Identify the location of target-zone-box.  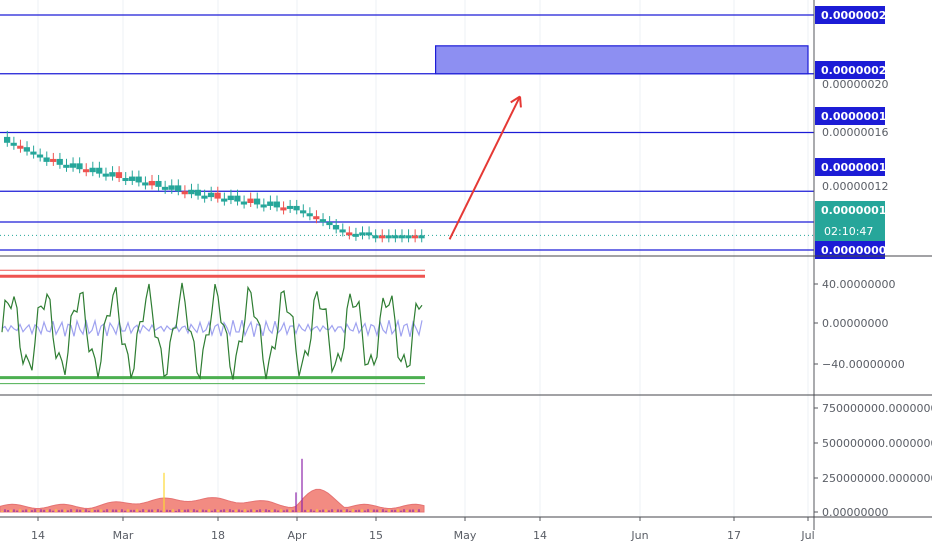
(622, 60).